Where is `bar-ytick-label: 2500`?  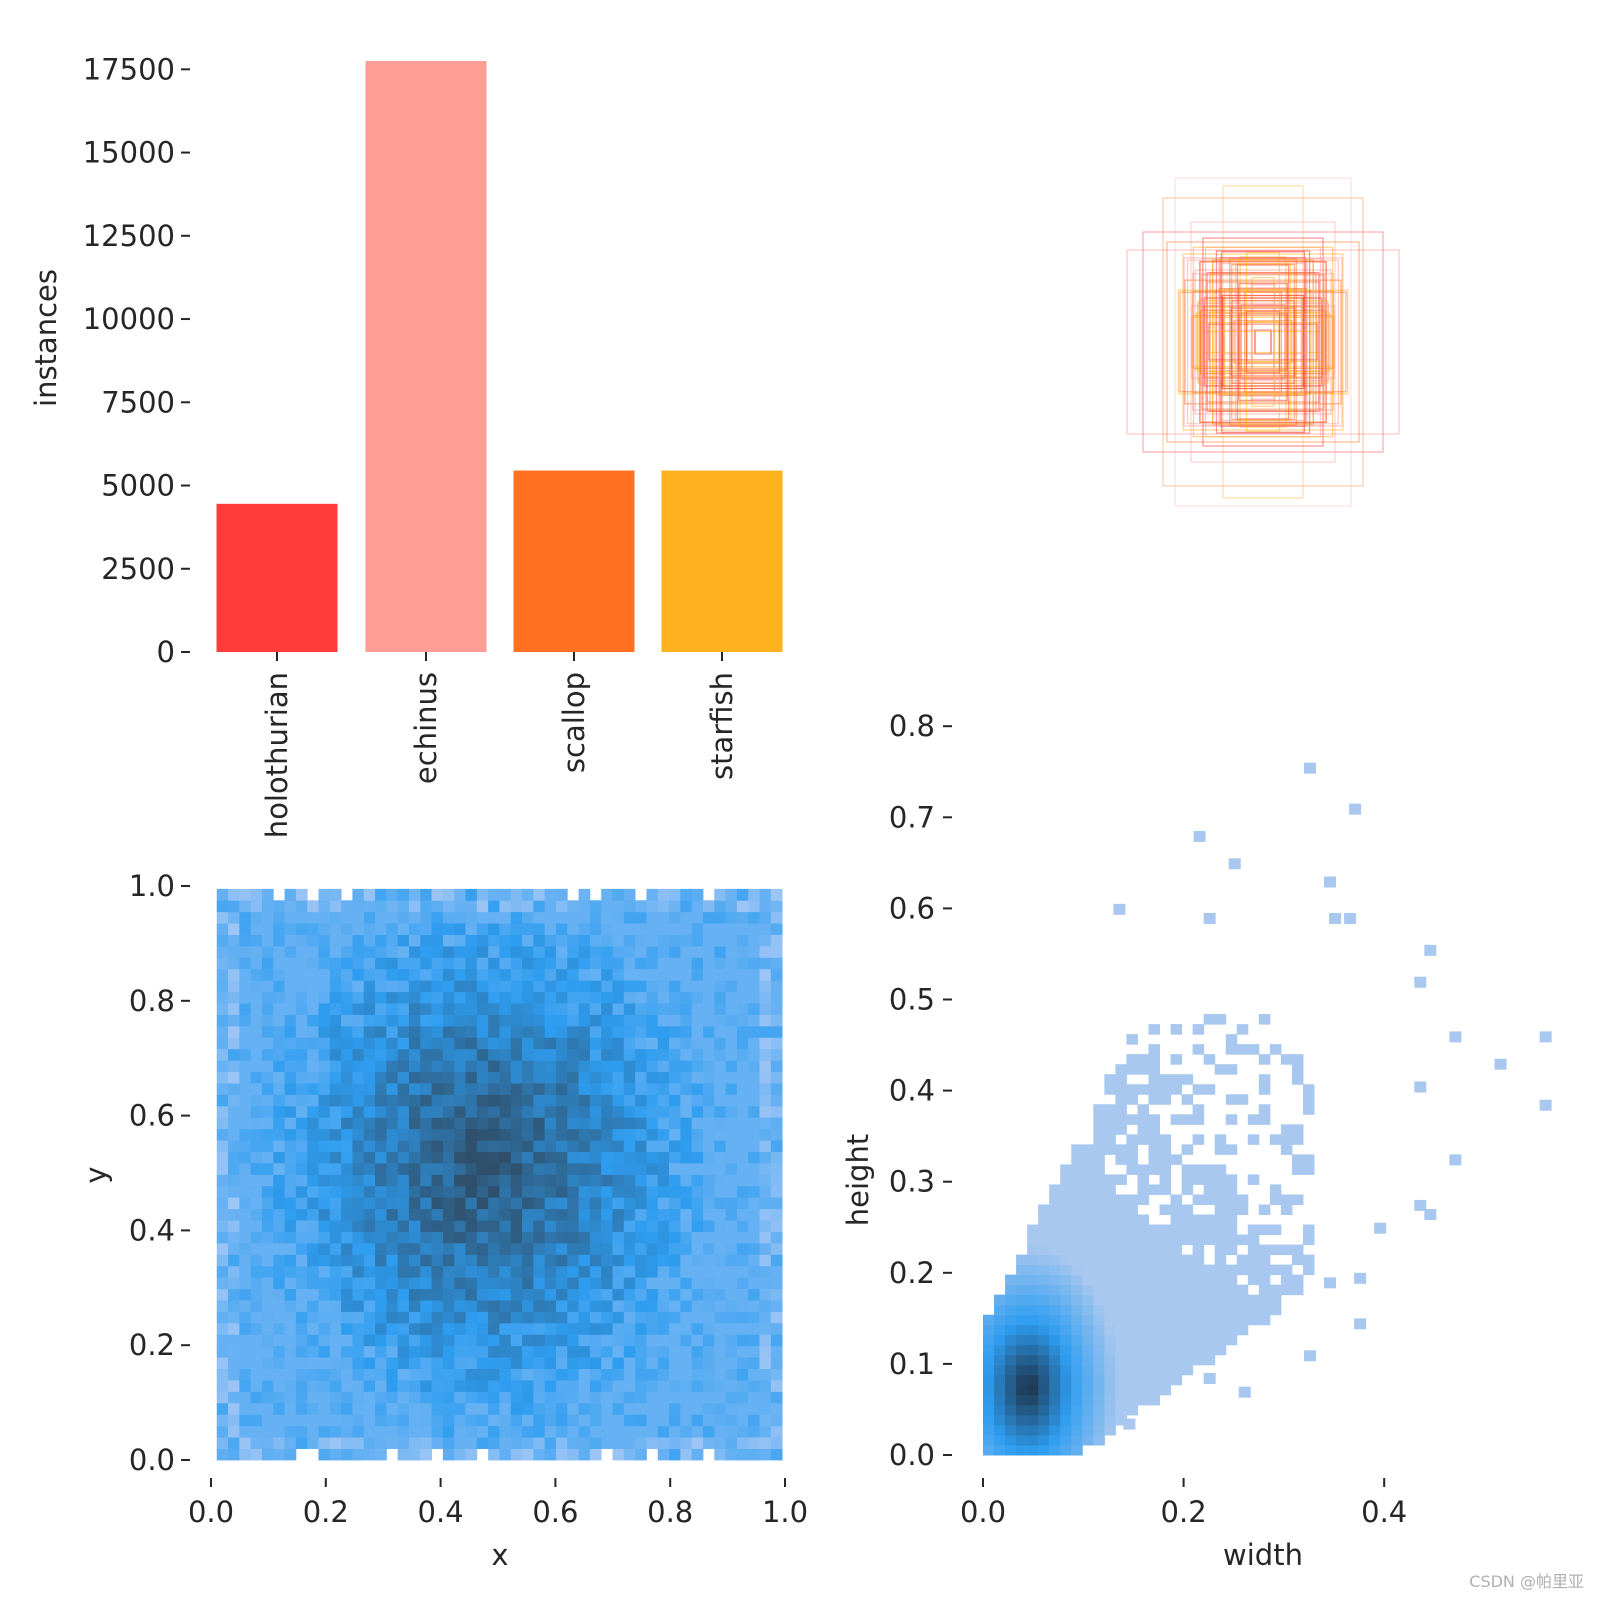 bar-ytick-label: 2500 is located at coordinates (138, 569).